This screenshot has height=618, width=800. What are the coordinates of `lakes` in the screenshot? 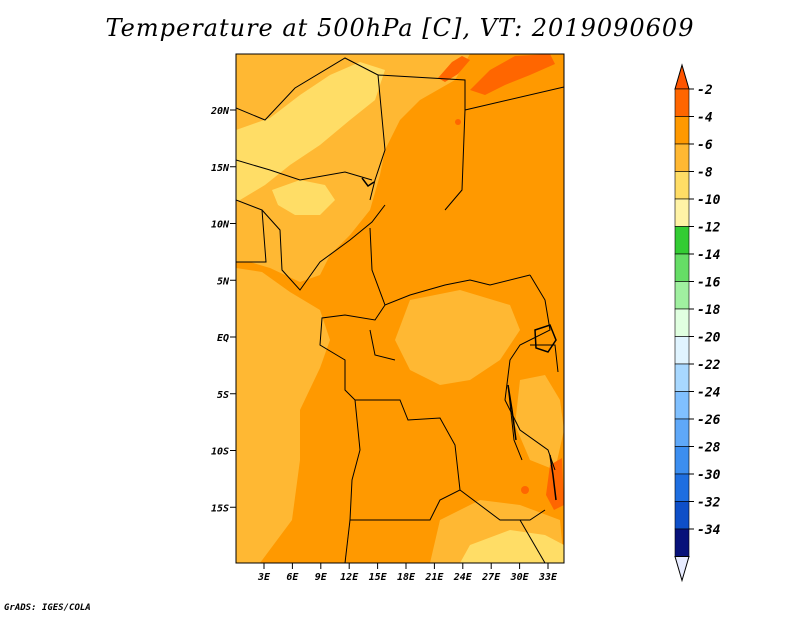 It's located at (459, 339).